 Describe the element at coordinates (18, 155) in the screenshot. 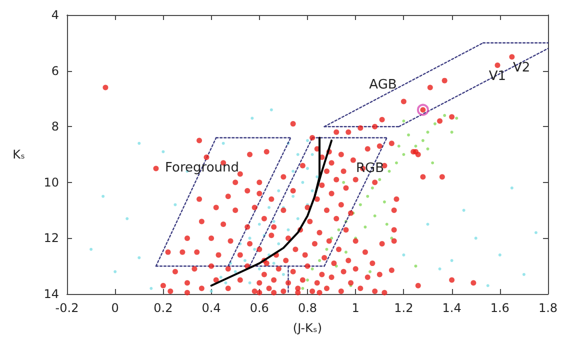

I see `y-axis-title: Kₛ` at that location.